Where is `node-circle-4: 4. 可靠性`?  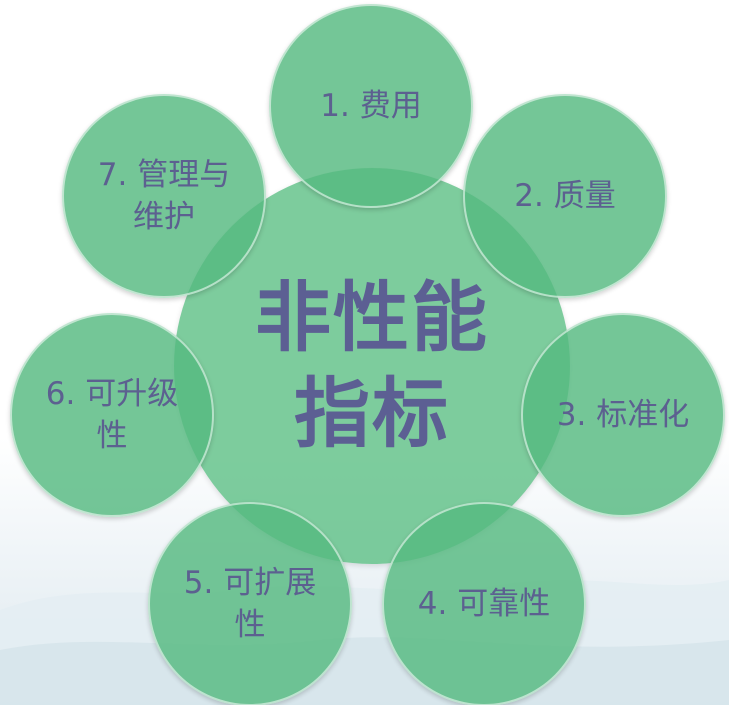 node-circle-4: 4. 可靠性 is located at coordinates (484, 603).